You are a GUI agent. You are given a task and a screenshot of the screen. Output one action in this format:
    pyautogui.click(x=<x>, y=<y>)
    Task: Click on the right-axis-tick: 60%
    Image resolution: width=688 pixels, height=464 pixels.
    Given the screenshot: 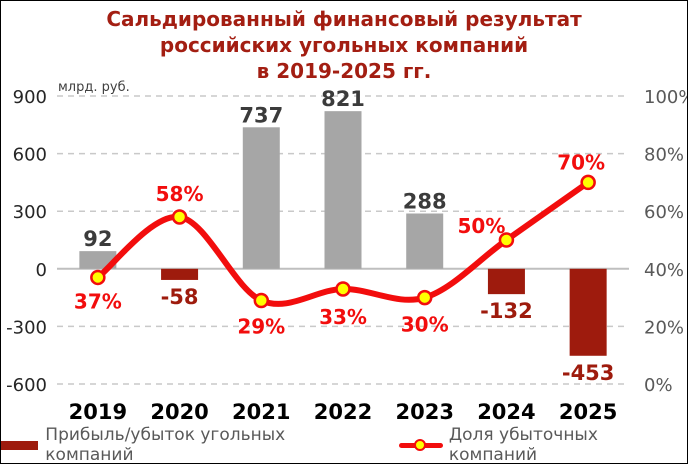 What is the action you would take?
    pyautogui.click(x=664, y=212)
    